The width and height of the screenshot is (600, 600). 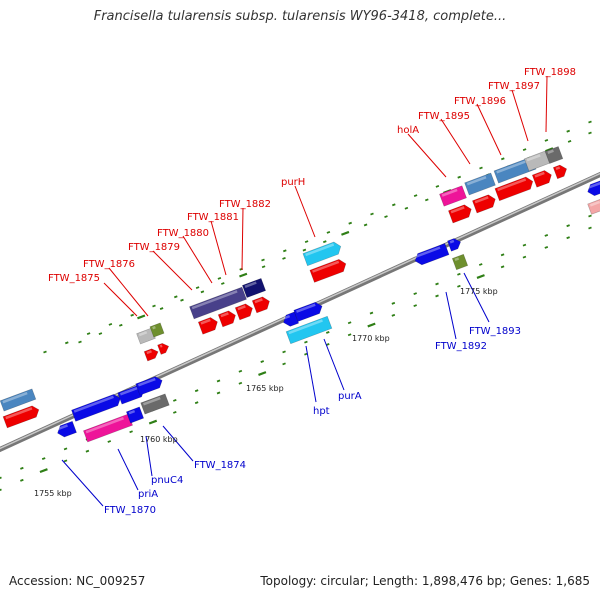 What do you see at coordinates (74, 278) in the screenshot?
I see `gene-label-ftw-1875: FTW_1875` at bounding box center [74, 278].